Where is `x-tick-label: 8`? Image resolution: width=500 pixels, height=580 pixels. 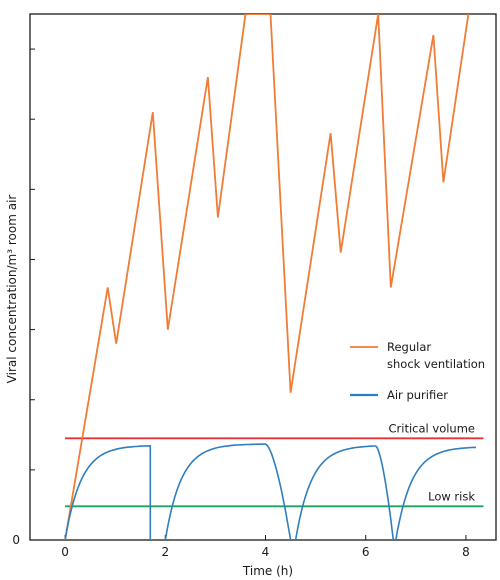
x-tick-label: 8 is located at coordinates (466, 552).